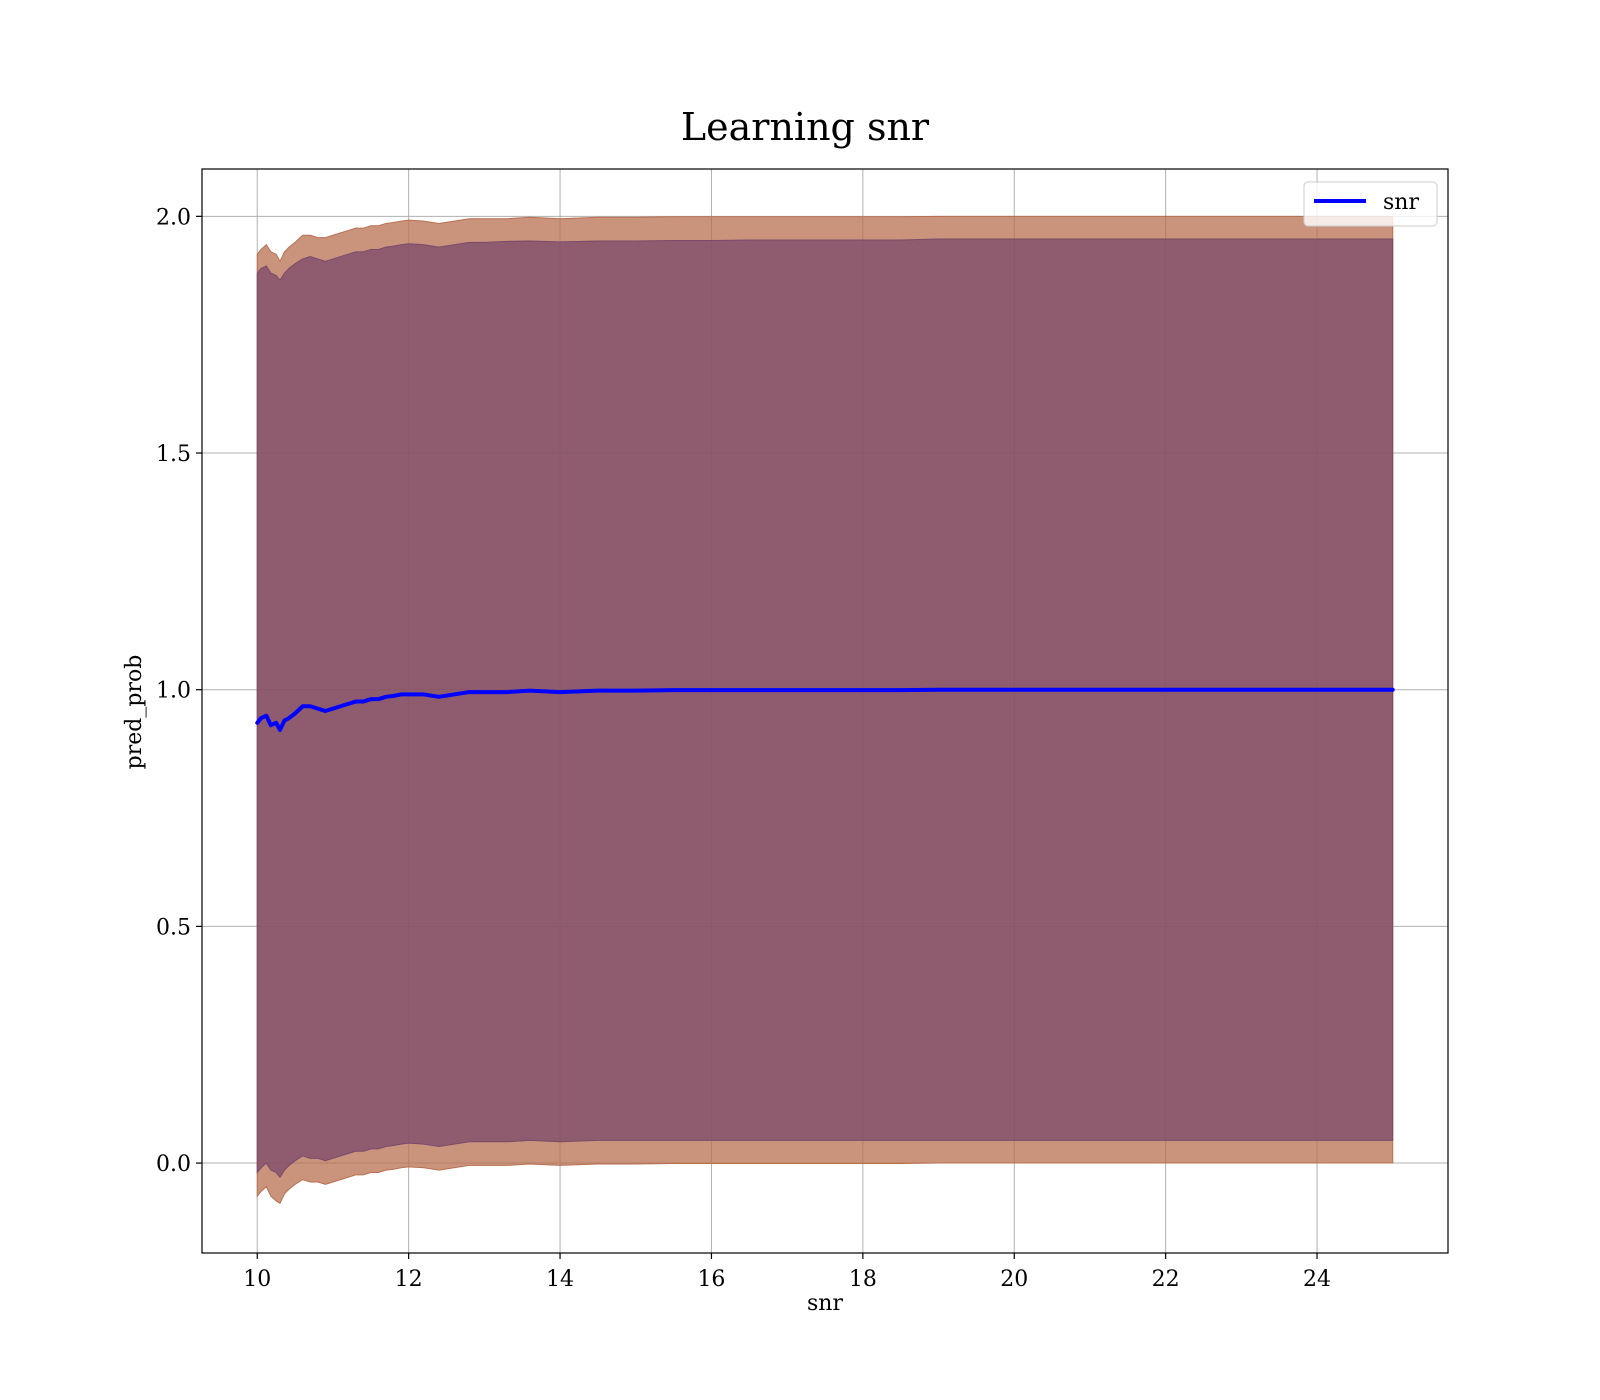 The width and height of the screenshot is (1600, 1400). What do you see at coordinates (409, 1279) in the screenshot?
I see `x-tick-label-1: 12` at bounding box center [409, 1279].